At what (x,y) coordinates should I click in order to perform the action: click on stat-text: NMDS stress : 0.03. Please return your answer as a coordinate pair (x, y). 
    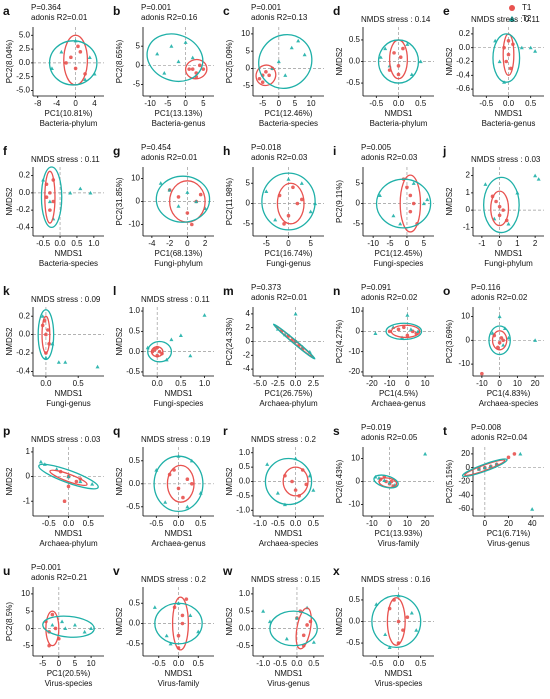
    Looking at the image, I should click on (66, 439).